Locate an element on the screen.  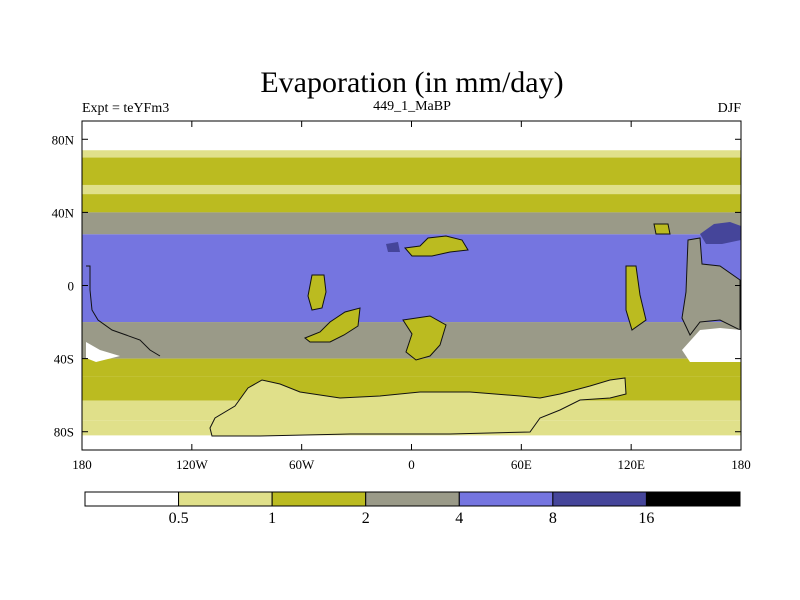
land-patch-antarctica is located at coordinates (418, 407).